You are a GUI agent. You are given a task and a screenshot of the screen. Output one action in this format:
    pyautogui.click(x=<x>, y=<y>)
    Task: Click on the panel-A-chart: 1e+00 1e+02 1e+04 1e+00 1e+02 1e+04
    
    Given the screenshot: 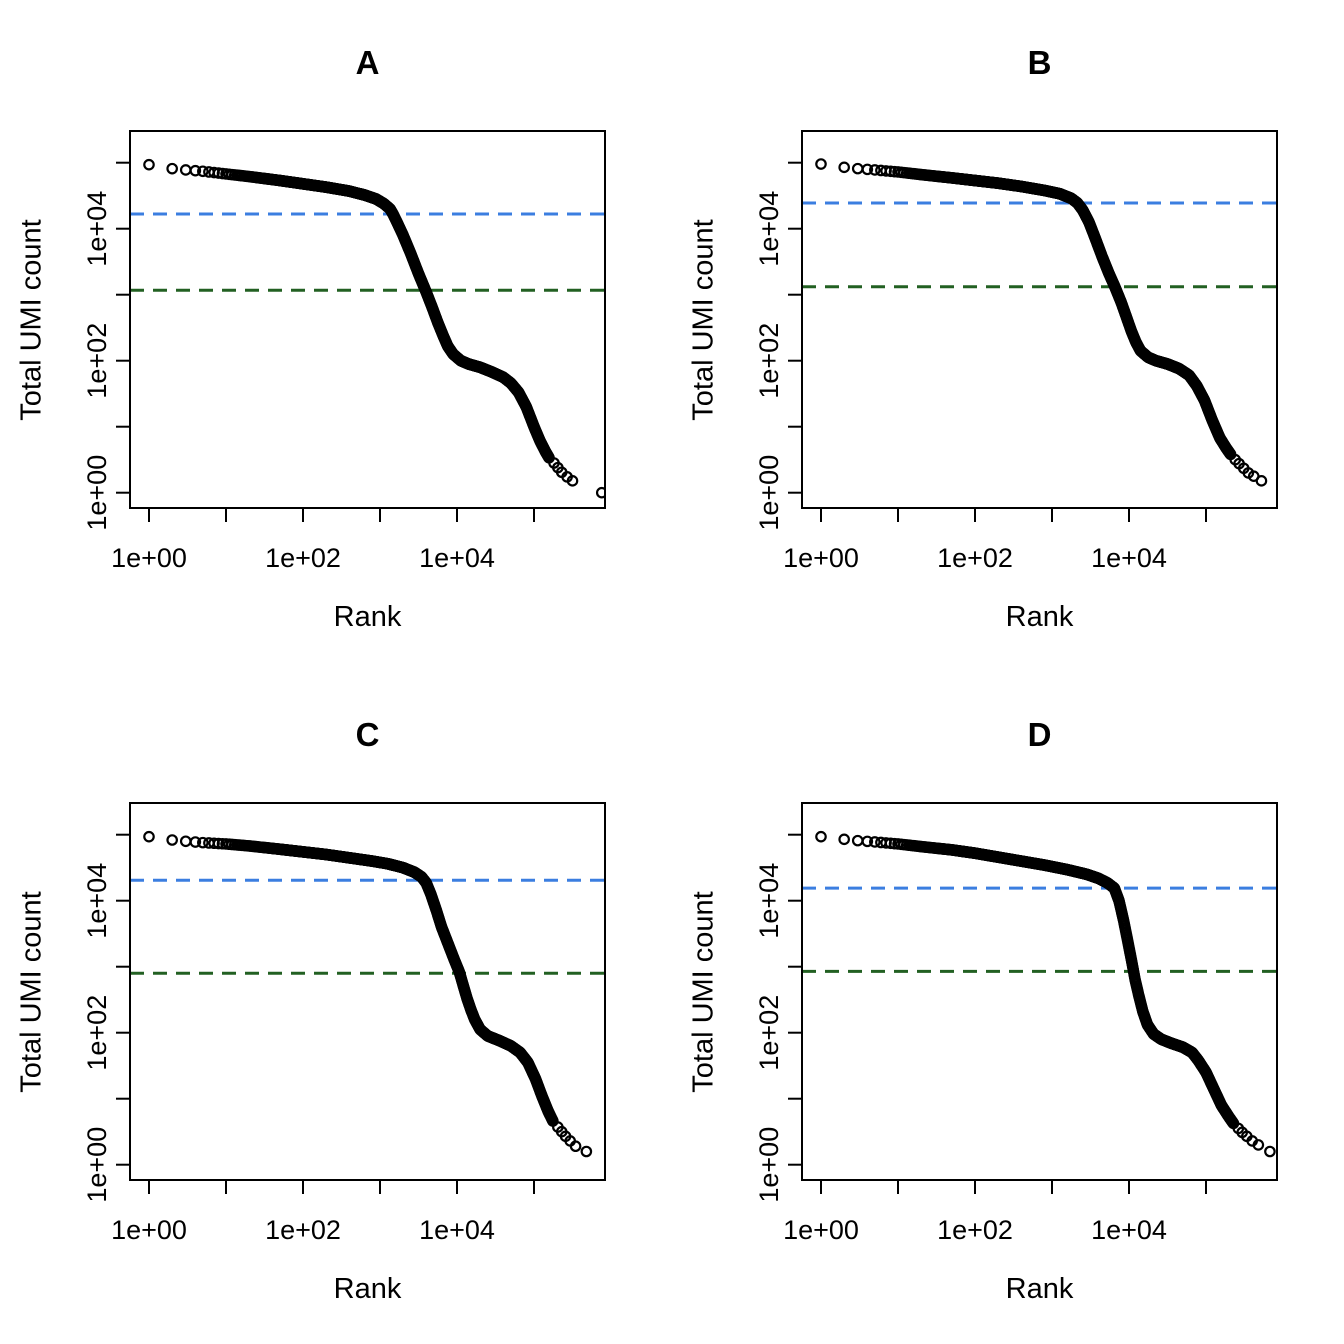 What is the action you would take?
    pyautogui.click(x=344, y=351)
    